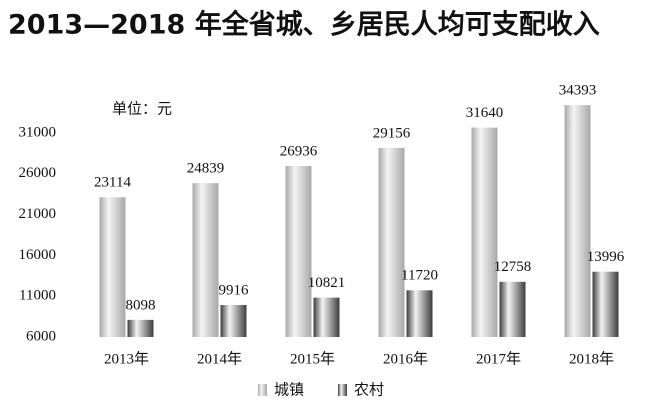 This screenshot has width=648, height=414. I want to click on value-label: 29156, so click(392, 133).